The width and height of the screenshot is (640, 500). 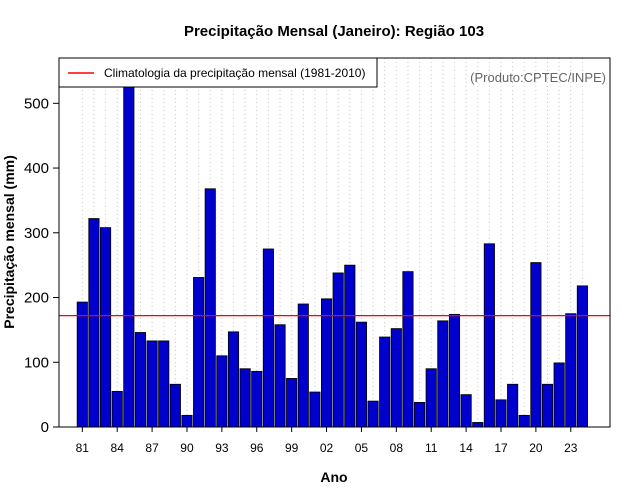 What do you see at coordinates (333, 477) in the screenshot?
I see `x-axis-label: Ano` at bounding box center [333, 477].